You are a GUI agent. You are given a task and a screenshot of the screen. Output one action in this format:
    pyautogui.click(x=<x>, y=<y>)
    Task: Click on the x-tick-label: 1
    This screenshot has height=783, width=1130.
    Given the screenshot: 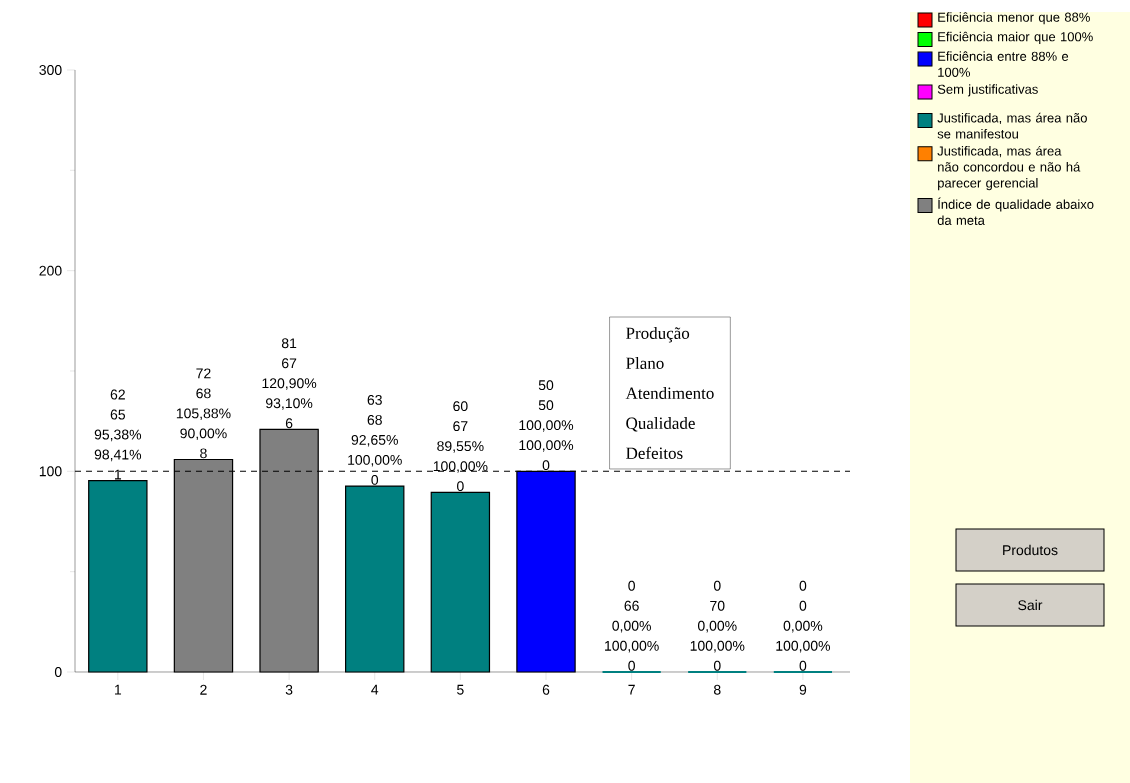 What is the action you would take?
    pyautogui.click(x=118, y=689)
    